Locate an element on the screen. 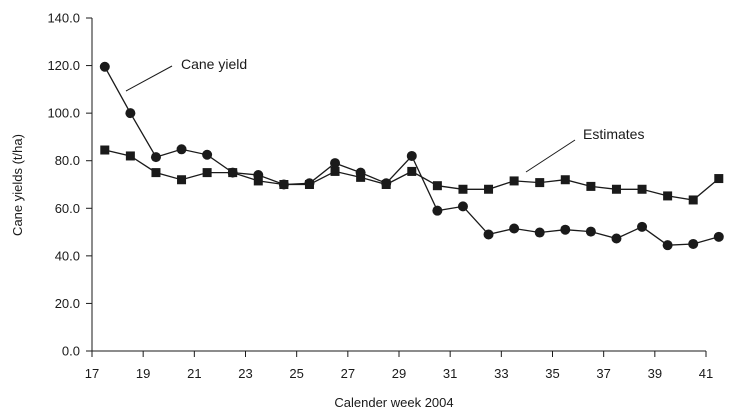 This screenshot has width=731, height=412. x-tick-label: 17 is located at coordinates (92, 373).